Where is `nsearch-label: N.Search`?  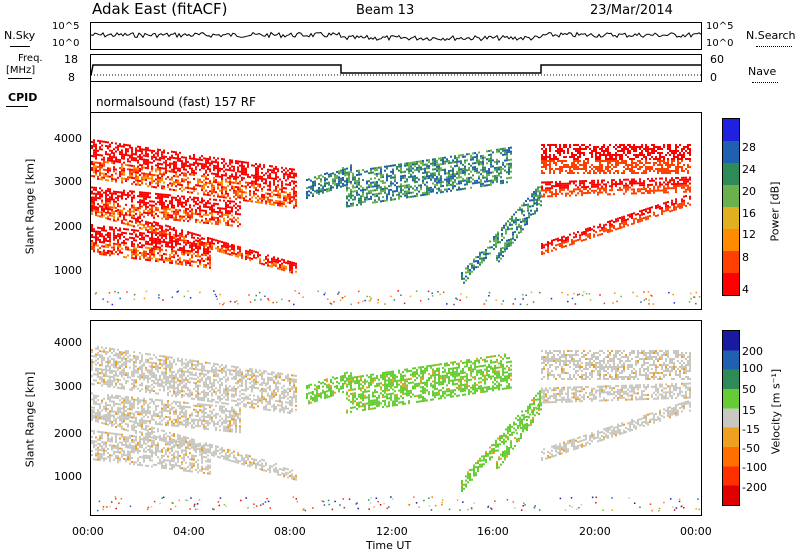 nsearch-label: N.Search is located at coordinates (771, 35).